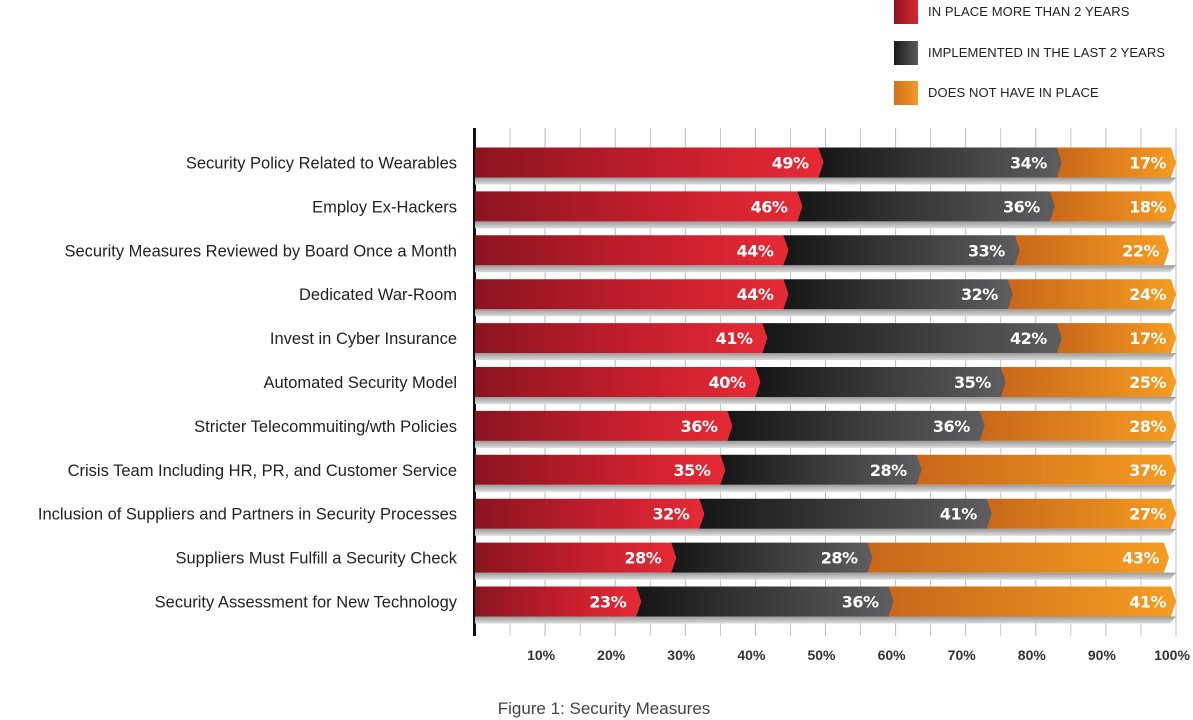 The height and width of the screenshot is (720, 1193). What do you see at coordinates (1047, 52) in the screenshot?
I see `legend-label-implemented: IMPLEMENTED IN THE LAST 2 YEARS` at bounding box center [1047, 52].